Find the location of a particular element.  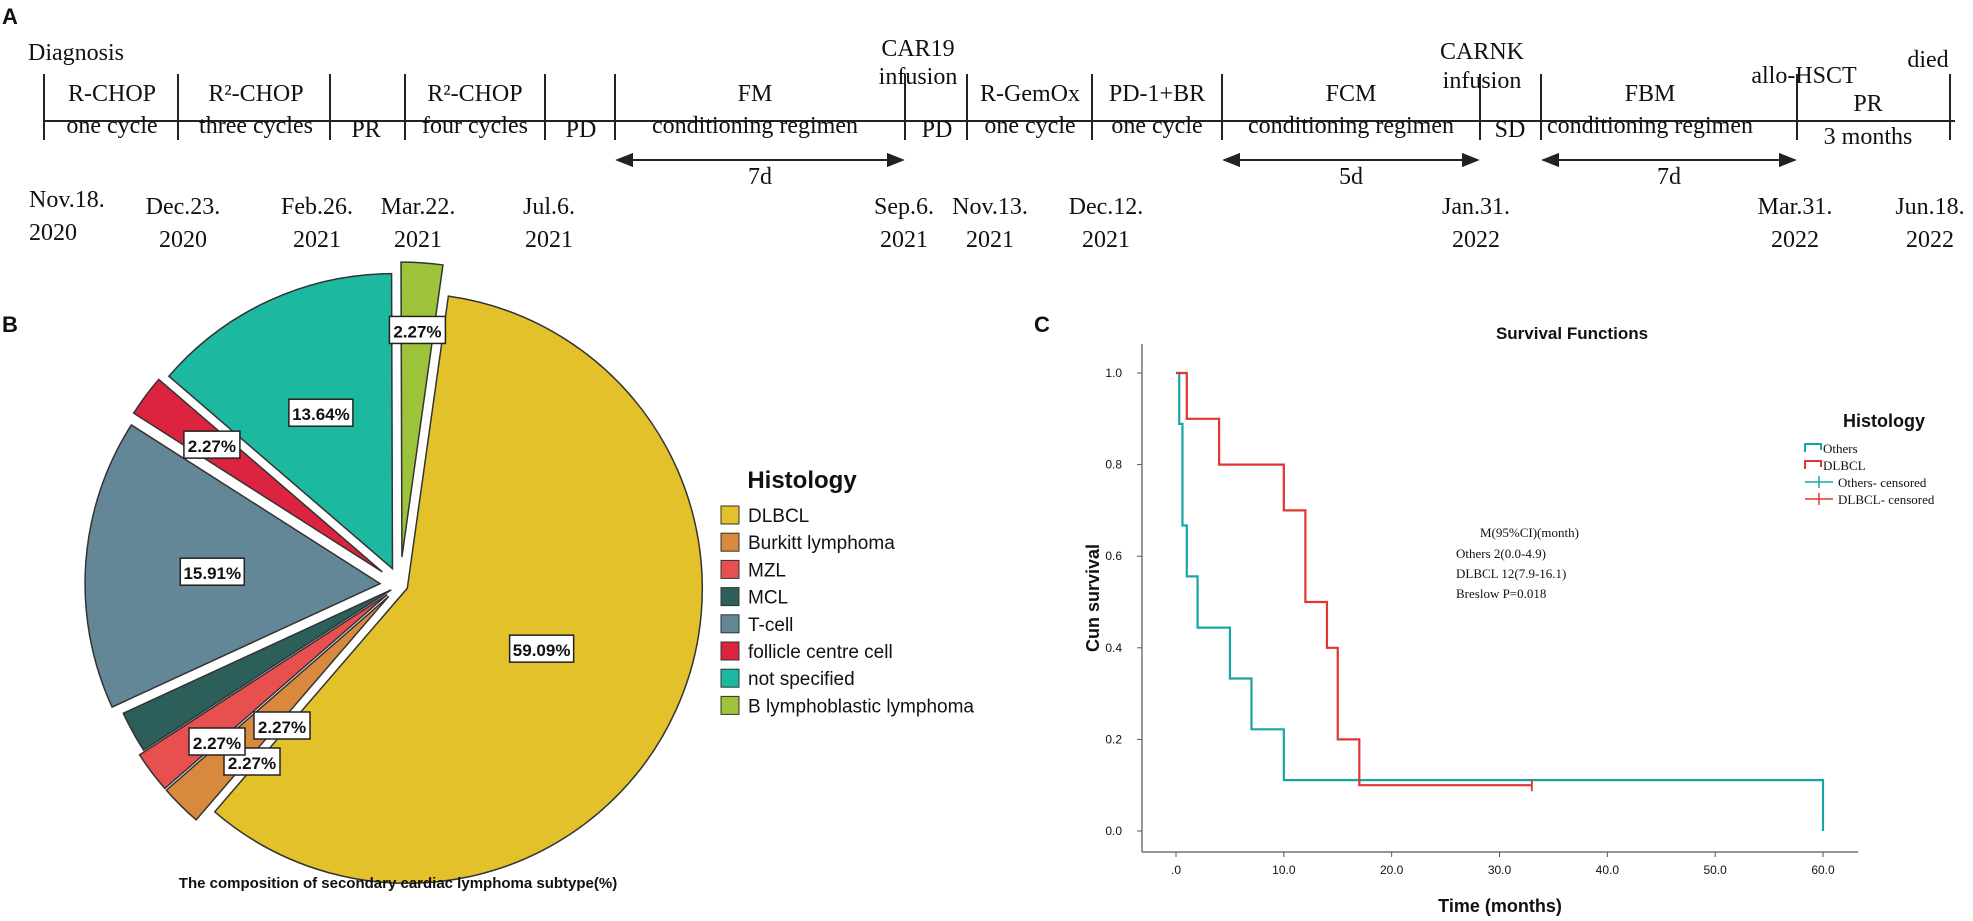

km-legend-label: Others- censored is located at coordinates (1882, 482).